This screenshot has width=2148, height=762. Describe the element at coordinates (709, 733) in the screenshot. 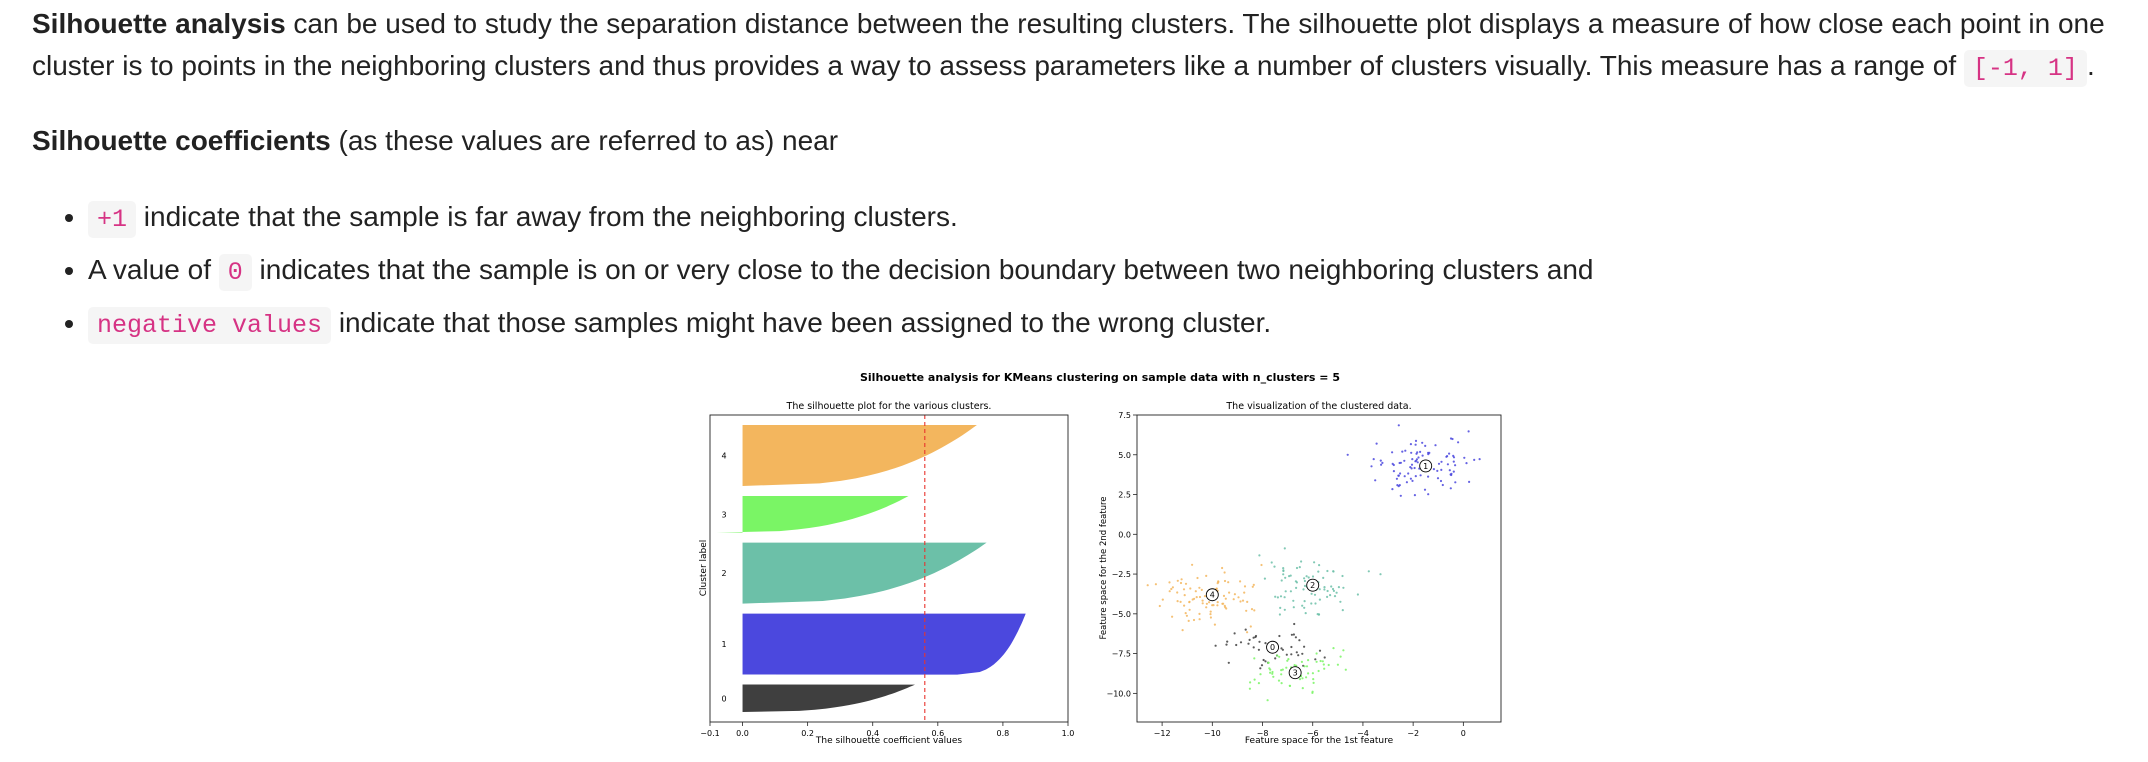

I see `x-tick-label: −0.1` at that location.